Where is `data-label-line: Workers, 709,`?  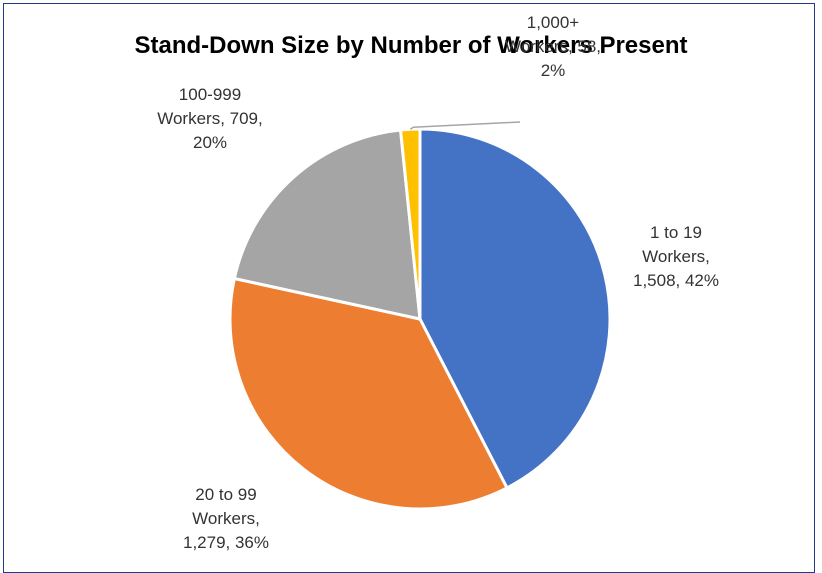 data-label-line: Workers, 709, is located at coordinates (210, 118).